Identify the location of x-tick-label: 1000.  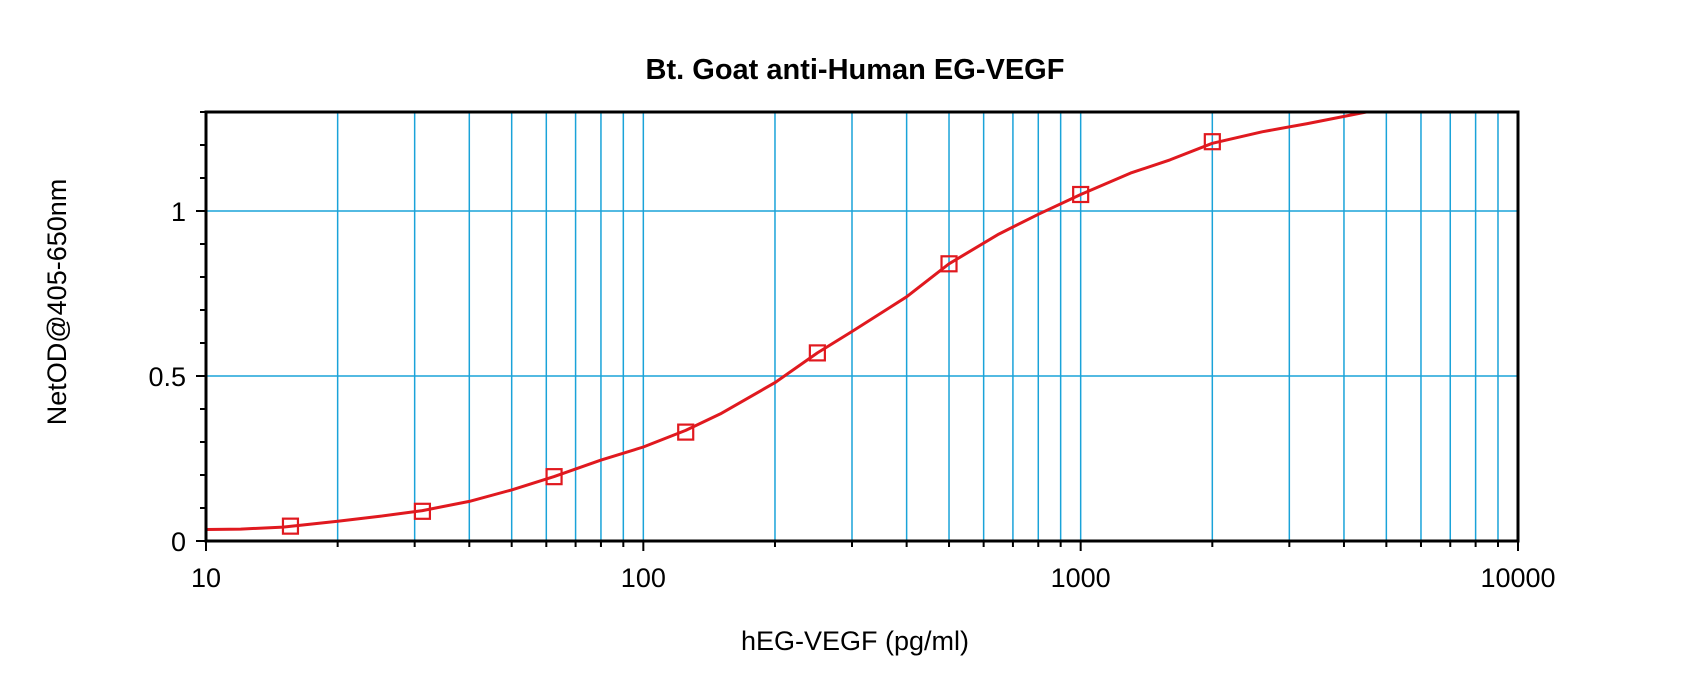
(1081, 578).